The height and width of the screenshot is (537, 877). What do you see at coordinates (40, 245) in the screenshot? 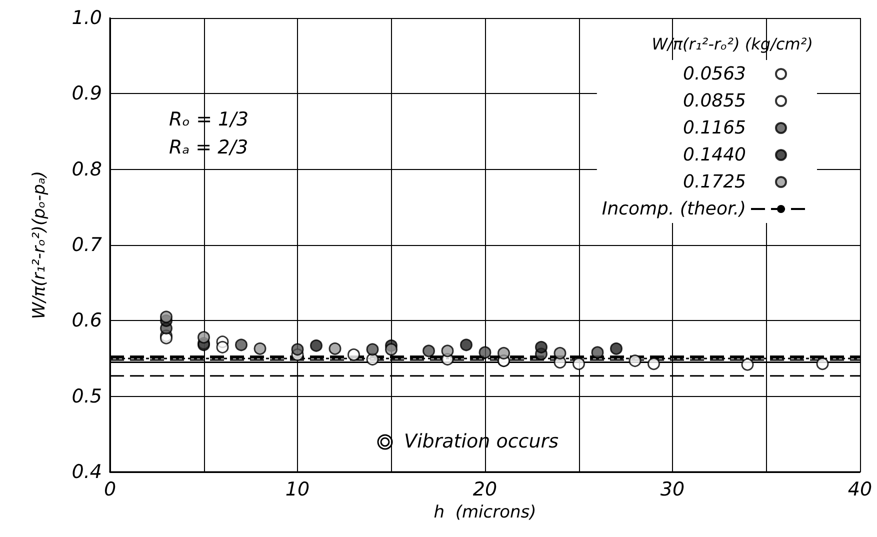
I see `y-axis-title: W/π(r₁²-rₒ²)(pₒ-pₐ)` at bounding box center [40, 245].